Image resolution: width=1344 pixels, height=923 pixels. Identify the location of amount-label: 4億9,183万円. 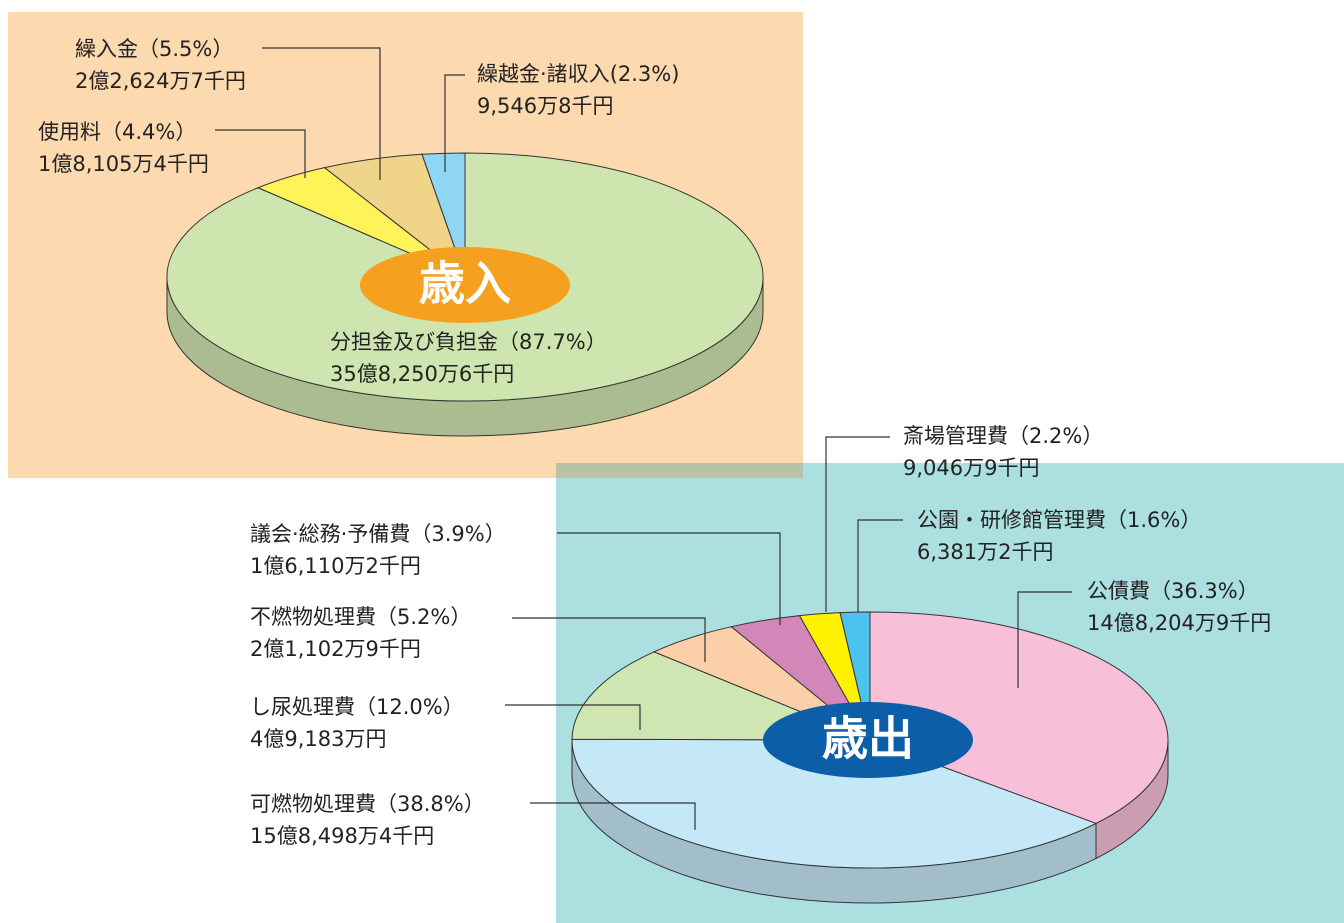
(318, 739).